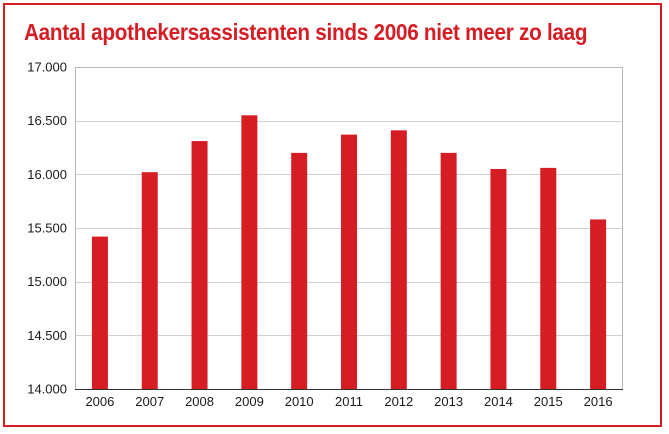  Describe the element at coordinates (47, 174) in the screenshot. I see `y-tick-label: 16.000` at that location.